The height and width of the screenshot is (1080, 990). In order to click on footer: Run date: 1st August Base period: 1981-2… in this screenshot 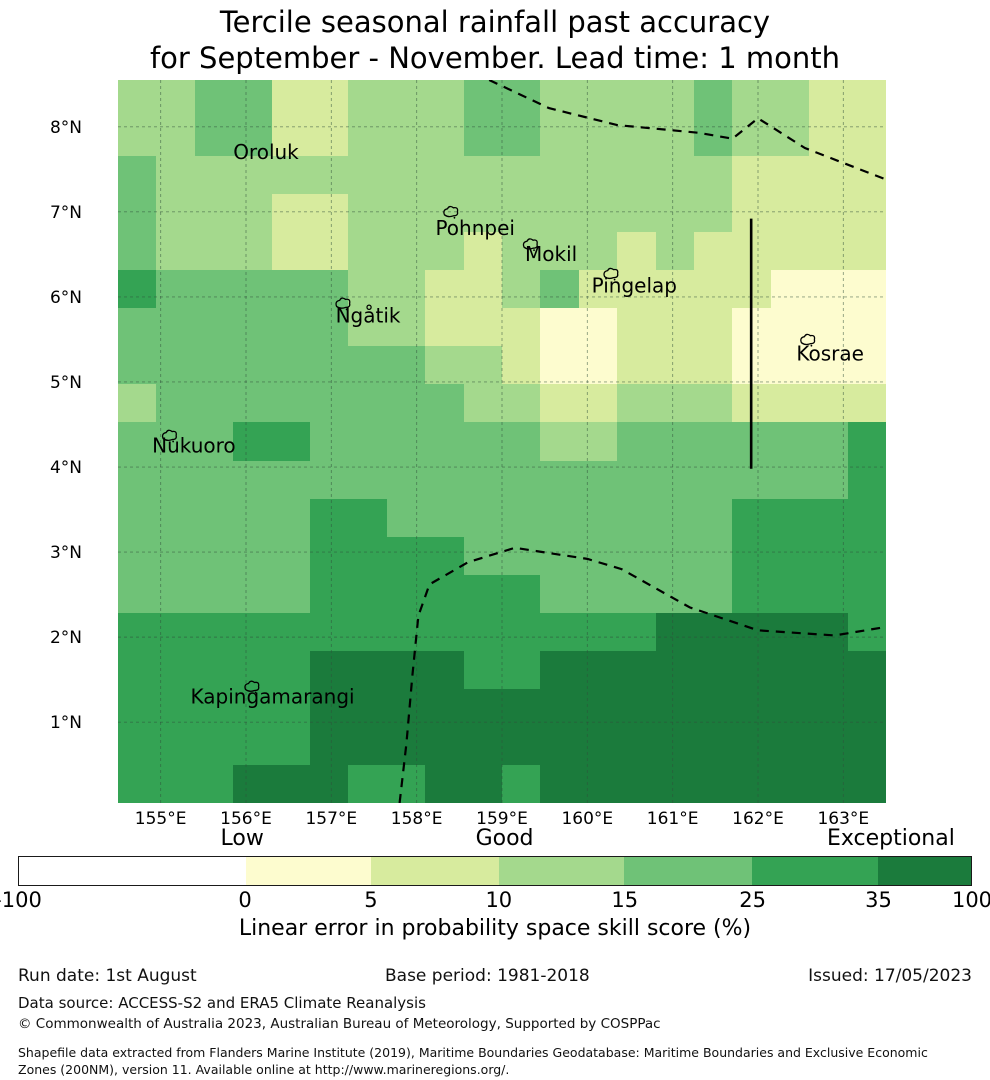, I will do `click(495, 1021)`.